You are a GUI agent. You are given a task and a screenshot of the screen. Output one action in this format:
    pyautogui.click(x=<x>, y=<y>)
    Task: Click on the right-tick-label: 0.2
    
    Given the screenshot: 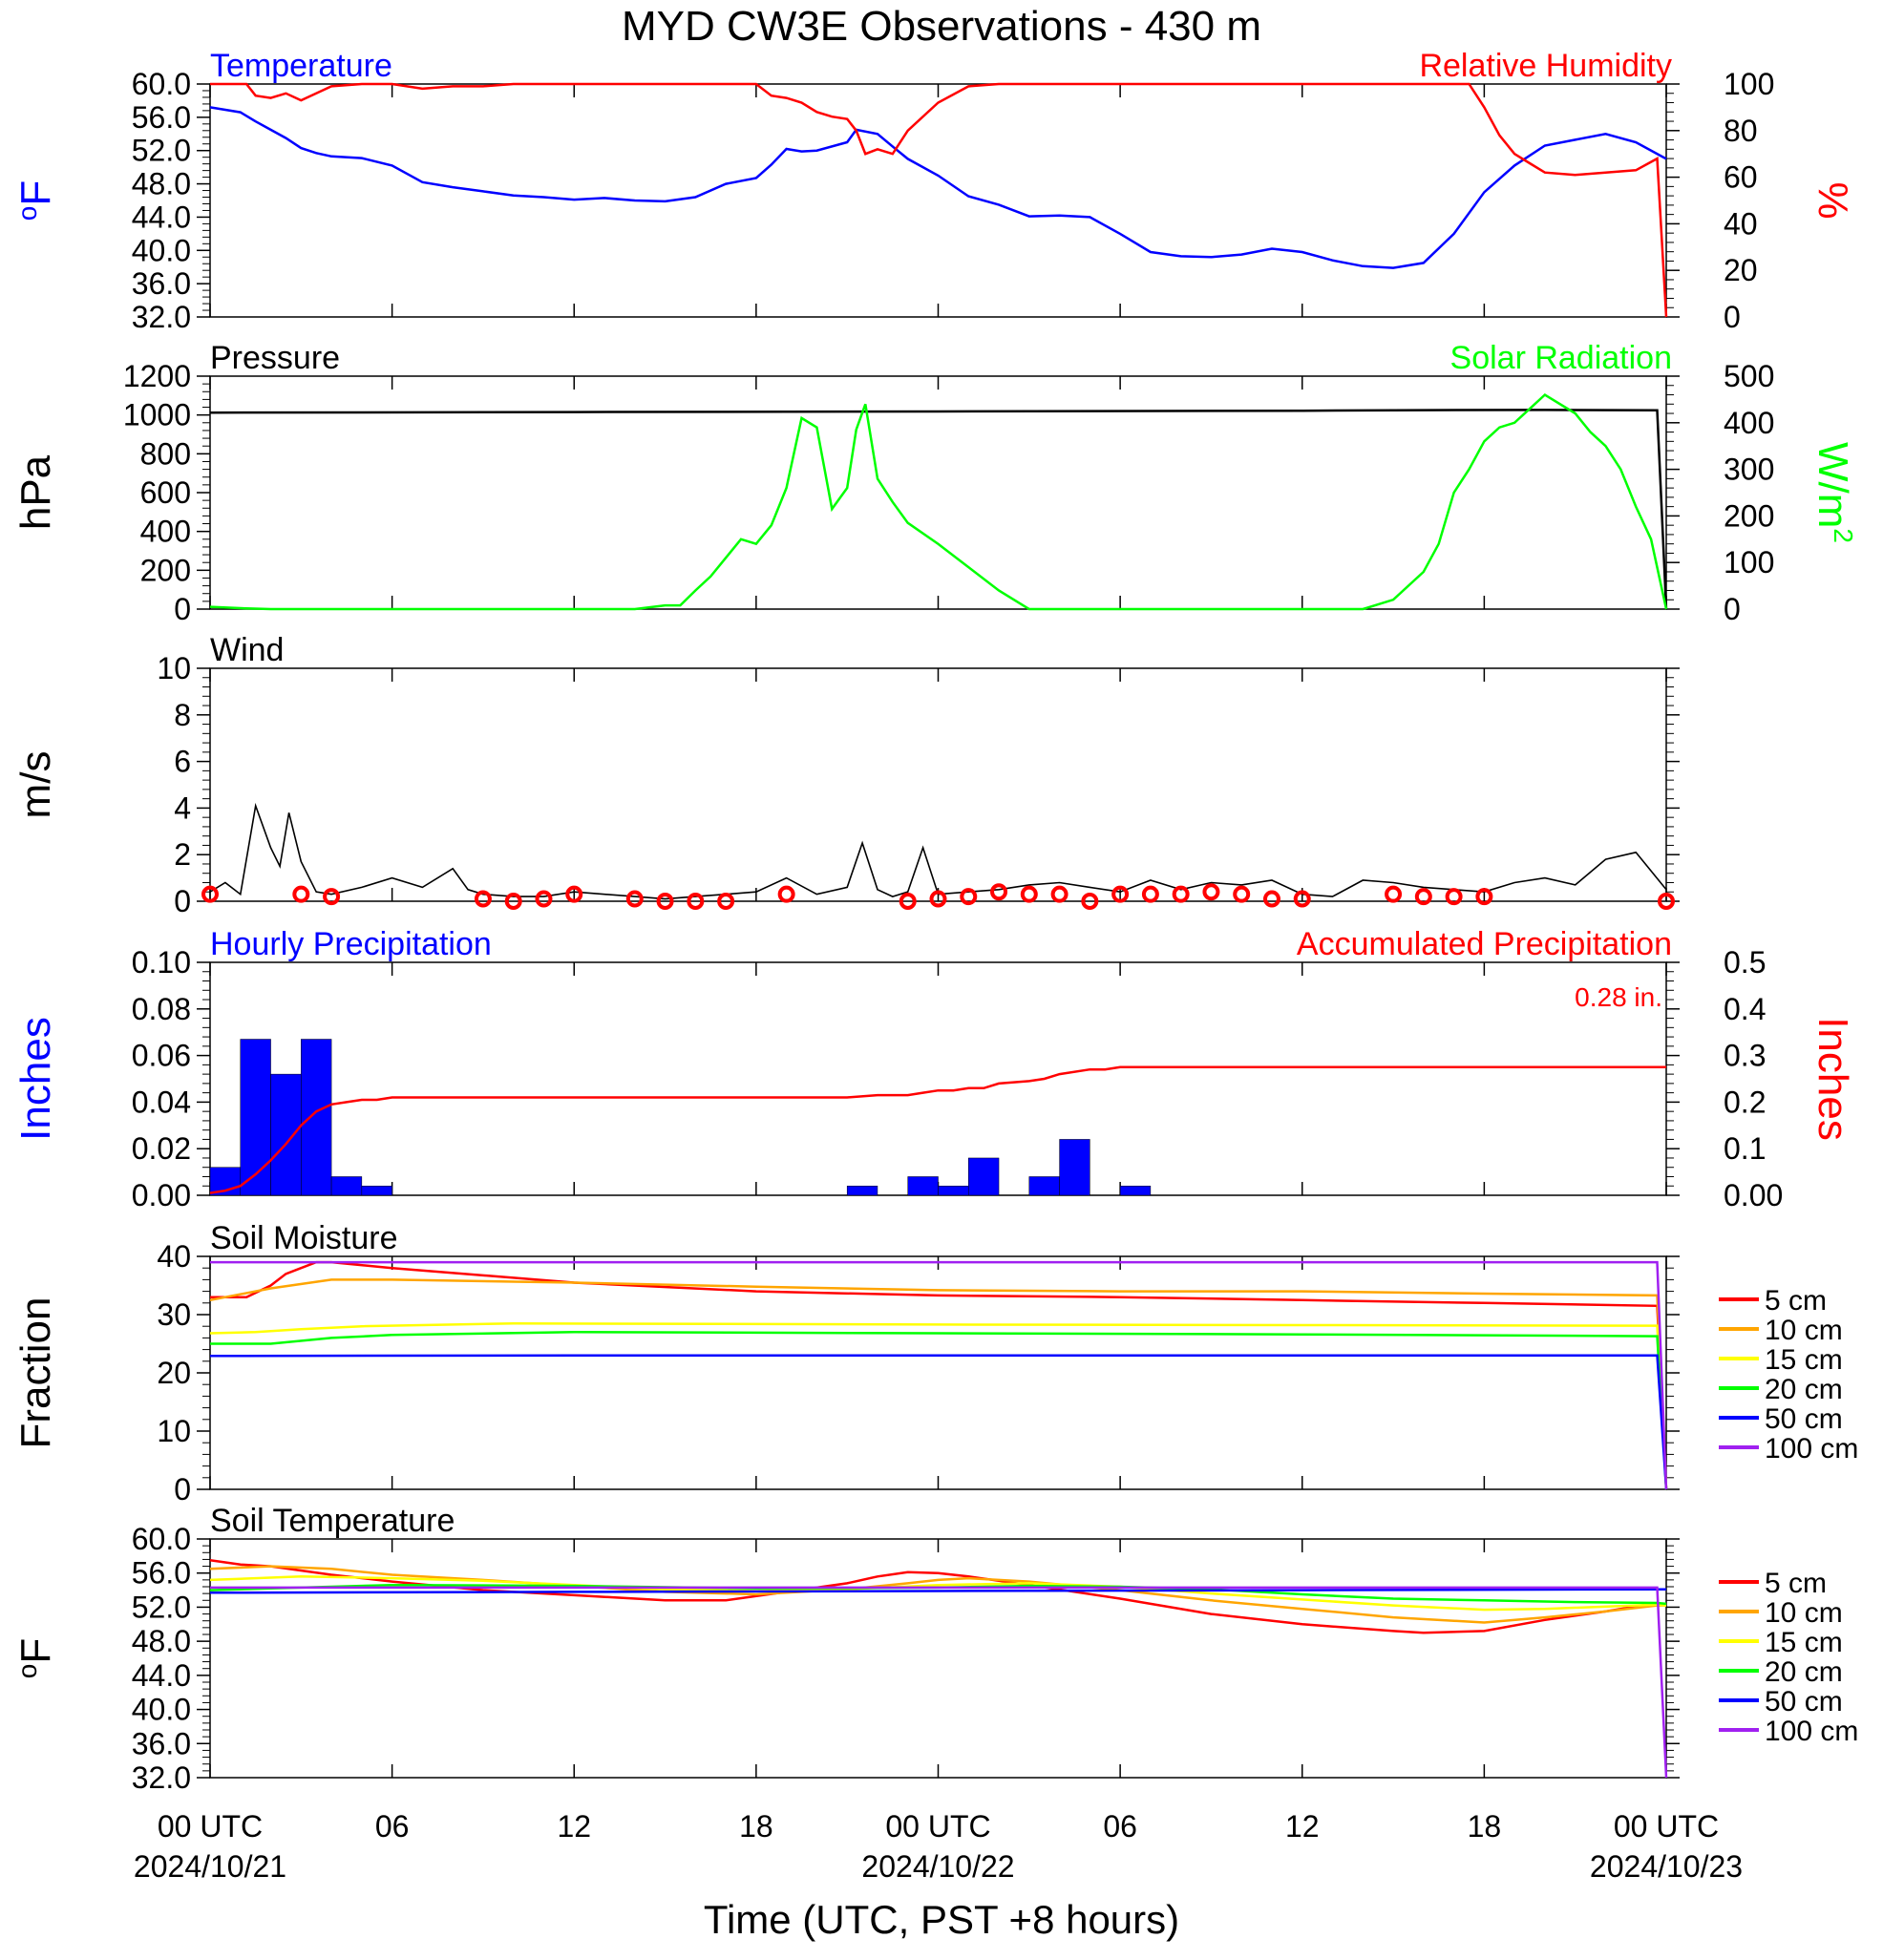 What is the action you would take?
    pyautogui.click(x=1745, y=1102)
    